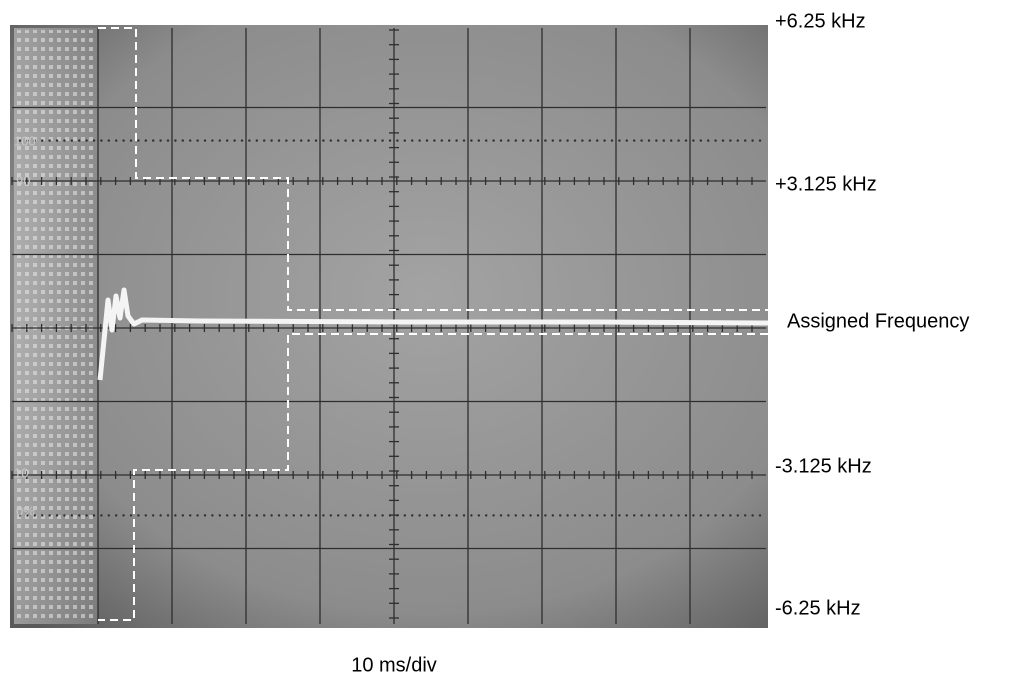 The width and height of the screenshot is (1033, 682). What do you see at coordinates (23, 180) in the screenshot?
I see `graticule-label: 90` at bounding box center [23, 180].